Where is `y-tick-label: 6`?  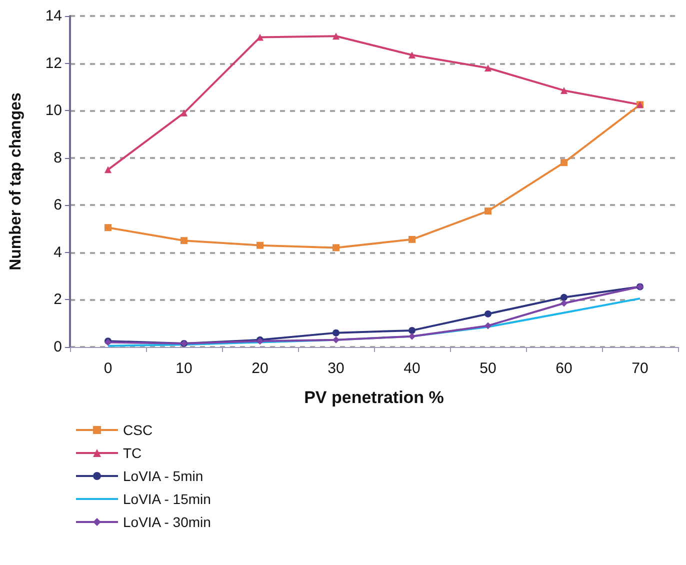 y-tick-label: 6 is located at coordinates (58, 205).